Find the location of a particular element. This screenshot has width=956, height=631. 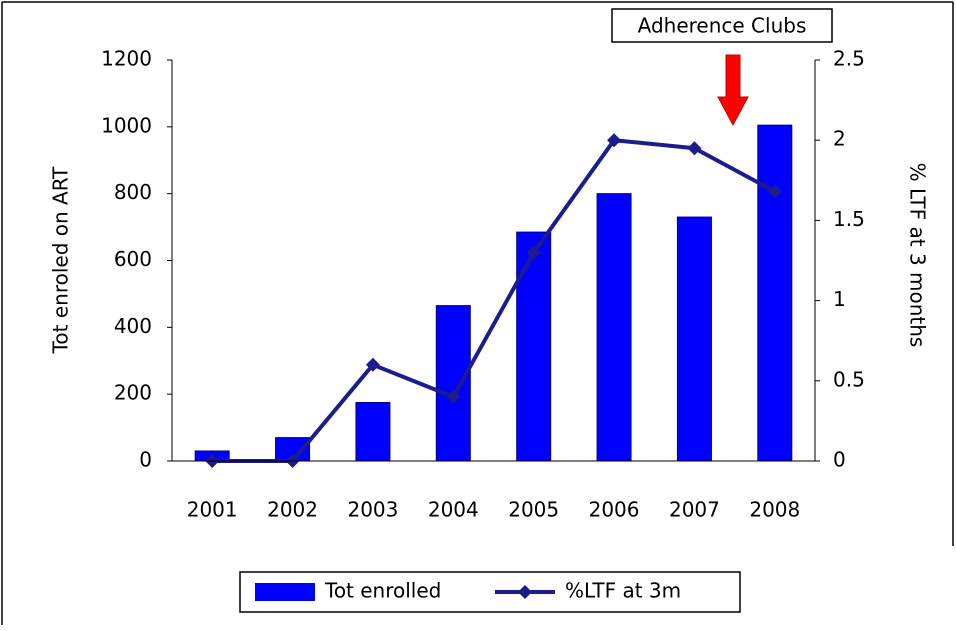

y-tick-label: 600 is located at coordinates (133, 259).